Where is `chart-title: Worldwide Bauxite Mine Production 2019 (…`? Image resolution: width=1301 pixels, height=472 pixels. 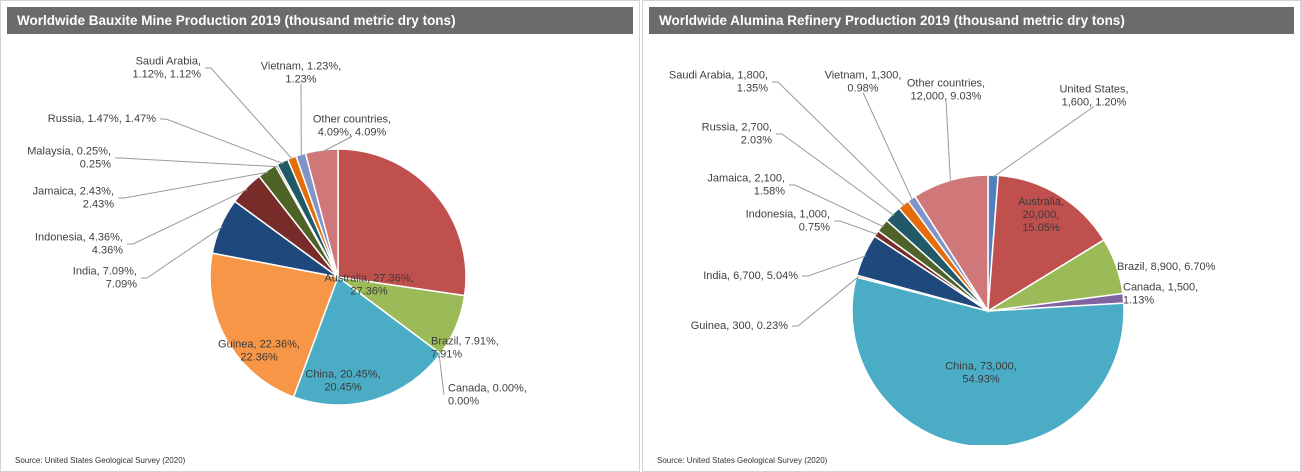
chart-title: Worldwide Bauxite Mine Production 2019 (… is located at coordinates (320, 20).